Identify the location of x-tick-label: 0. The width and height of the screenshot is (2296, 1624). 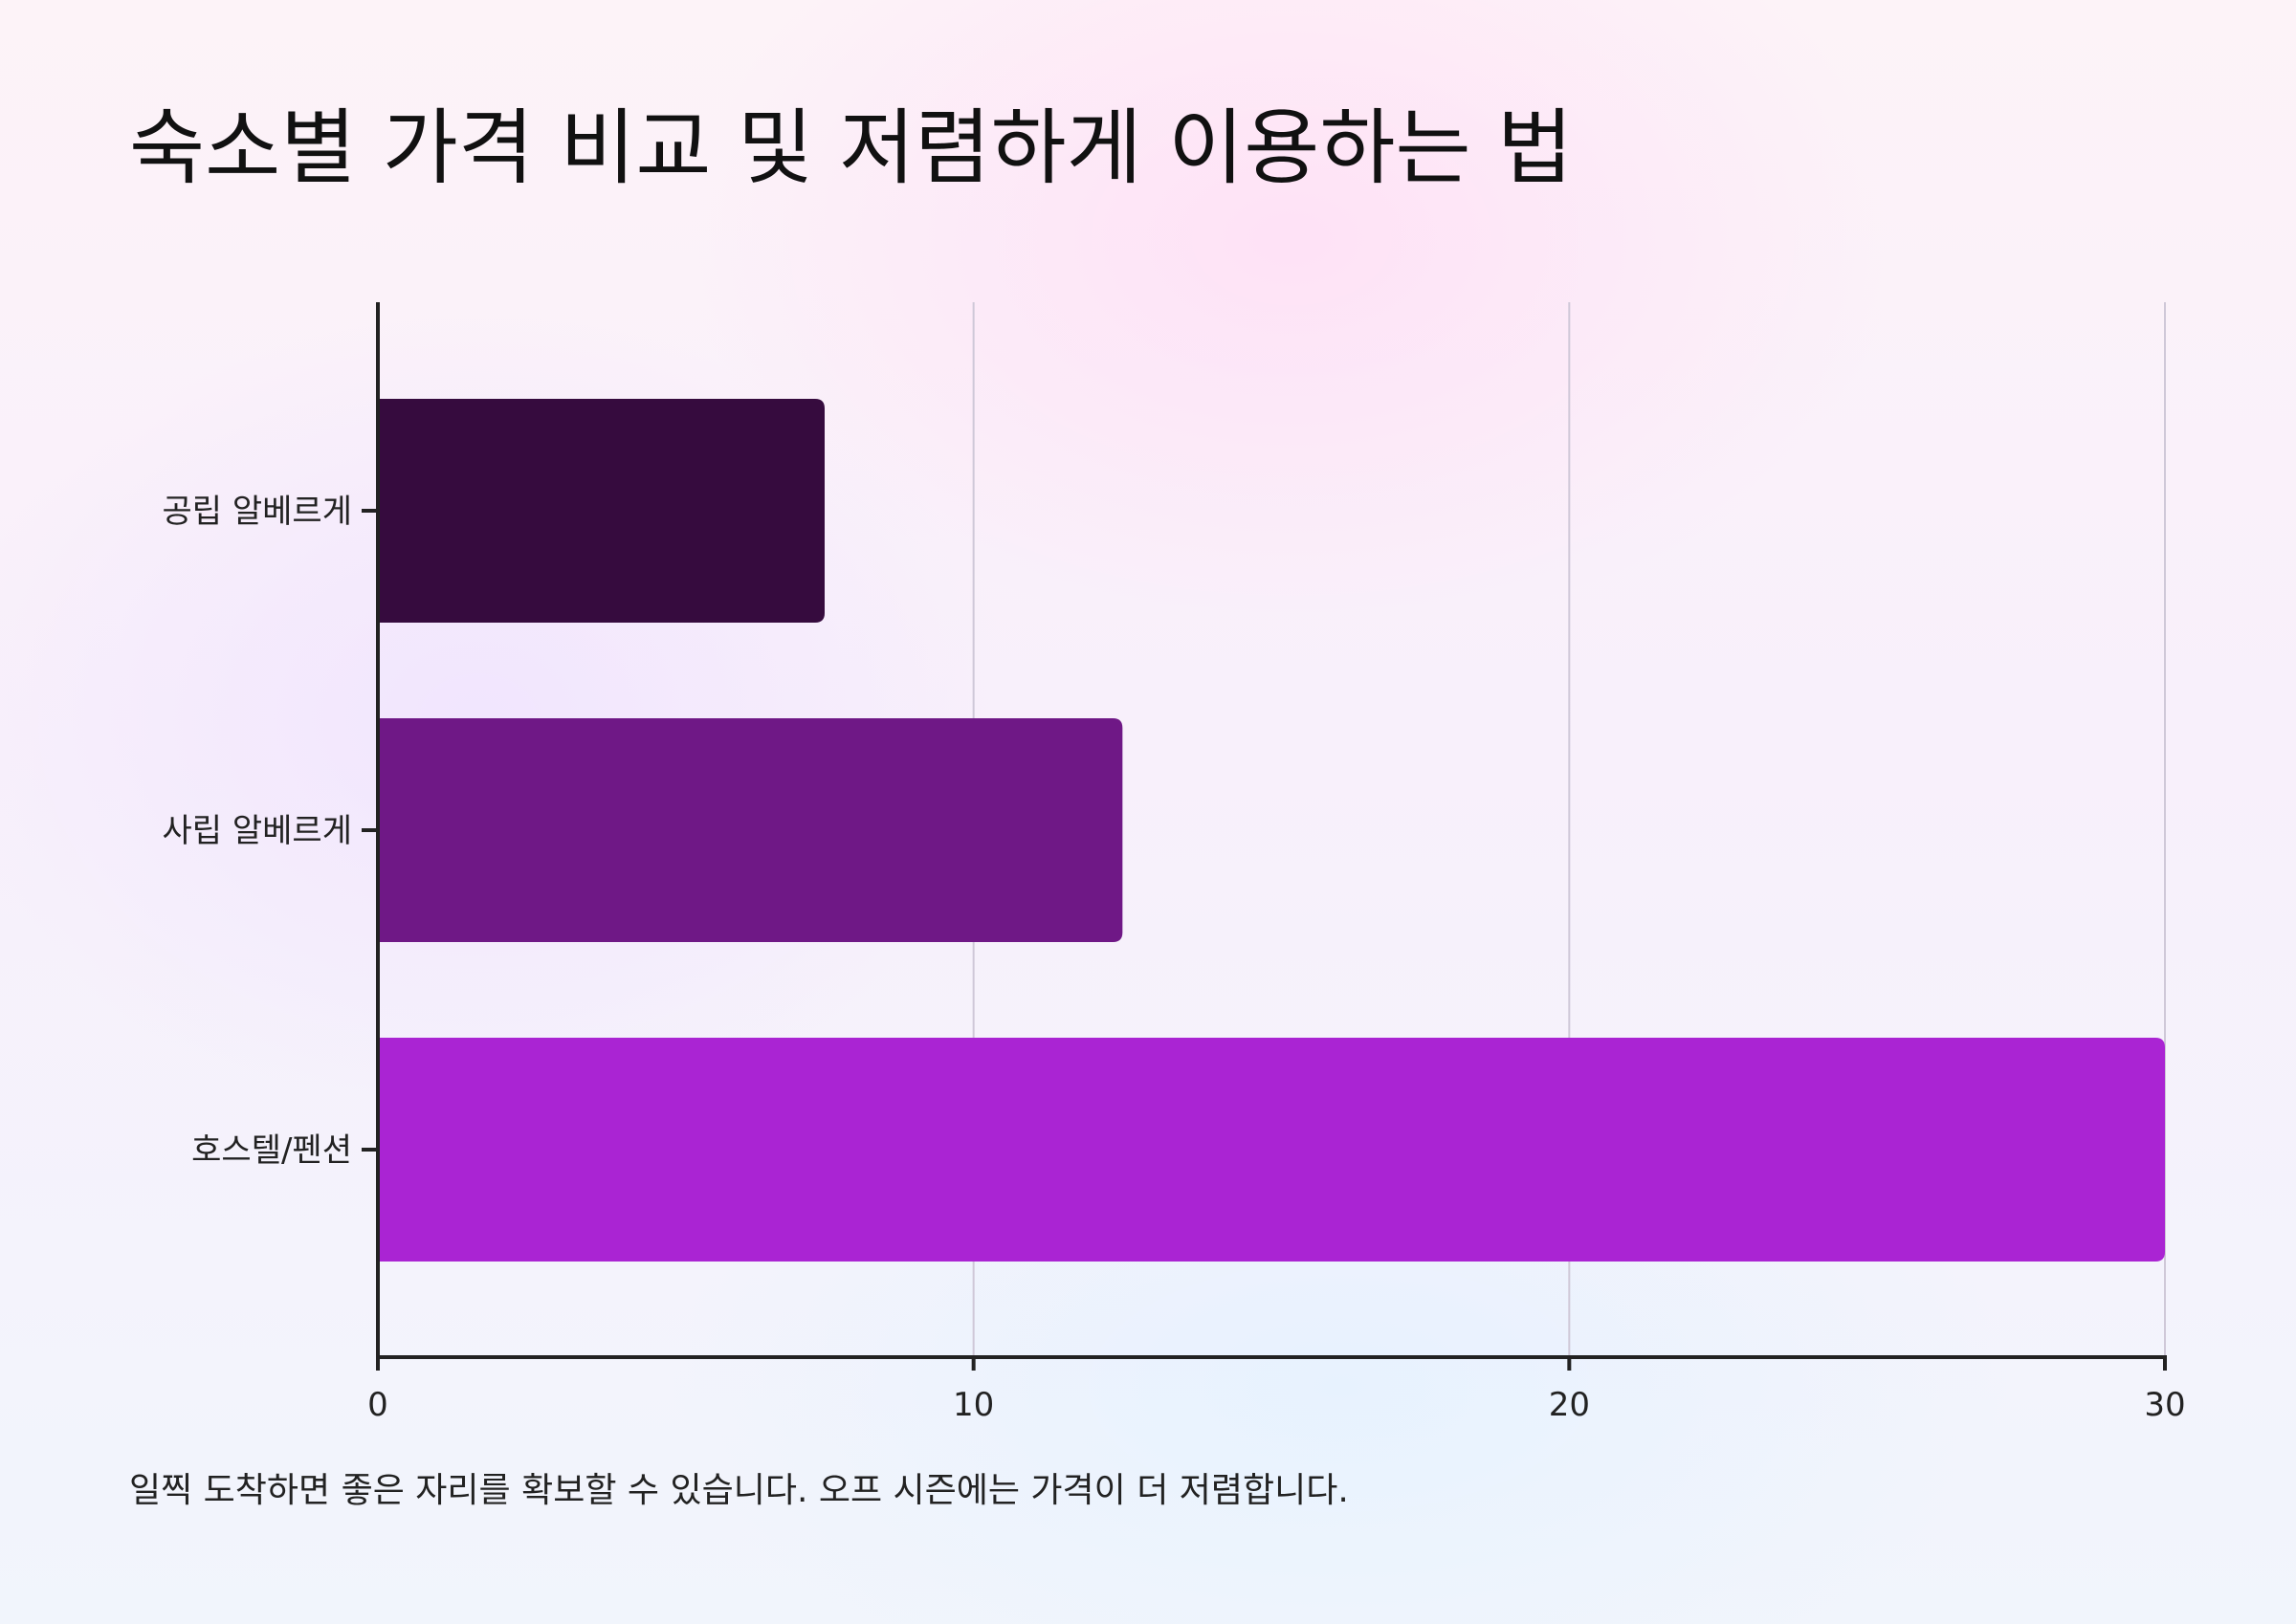
(378, 1405).